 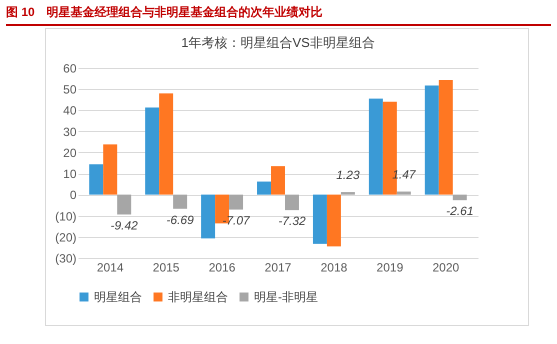 What do you see at coordinates (70, 89) in the screenshot?
I see `y-tick-label: 50` at bounding box center [70, 89].